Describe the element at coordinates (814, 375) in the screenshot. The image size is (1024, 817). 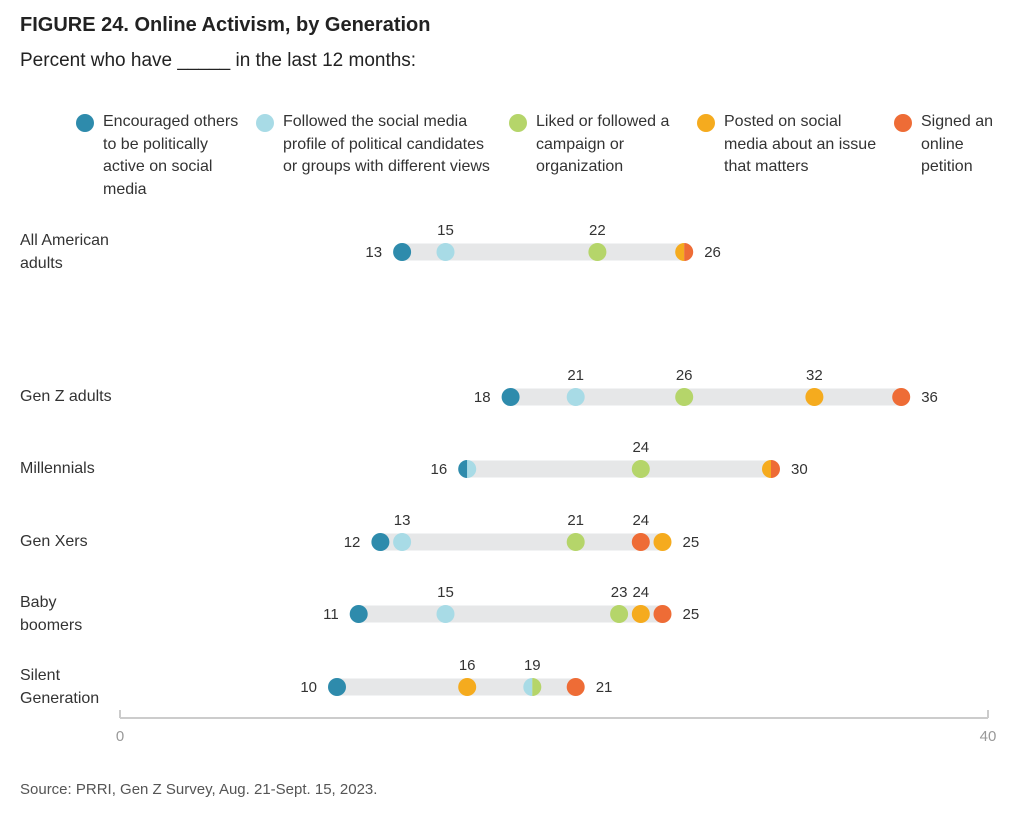
I see `data-label: 32` at that location.